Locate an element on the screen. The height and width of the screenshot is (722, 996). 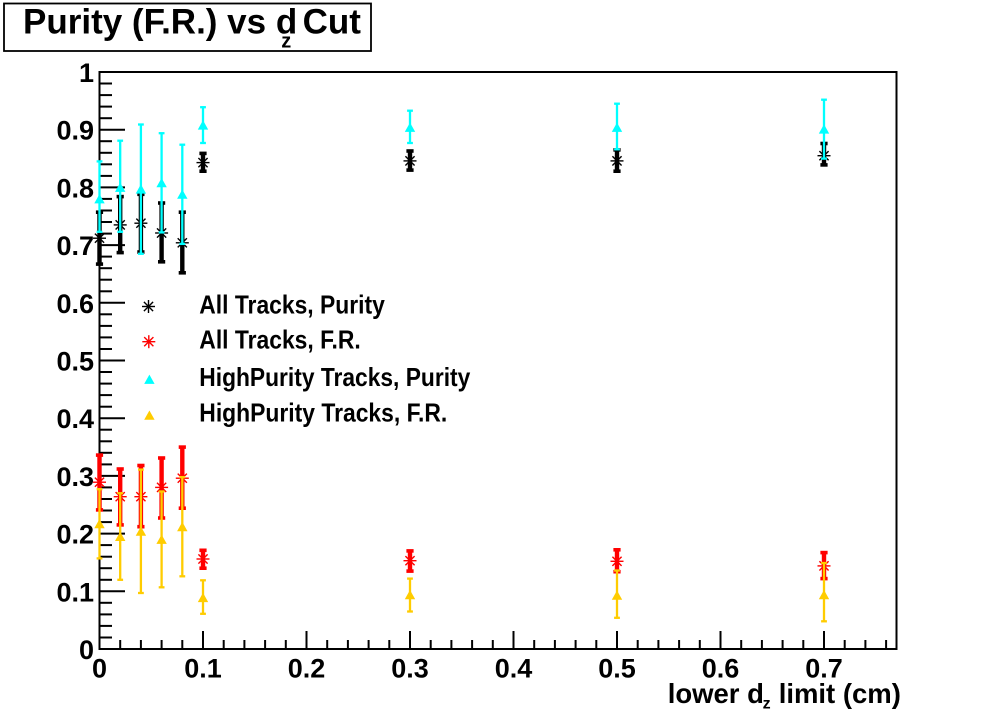
svg-text: Purity (F.R.) vs d is located at coordinates (160, 22).